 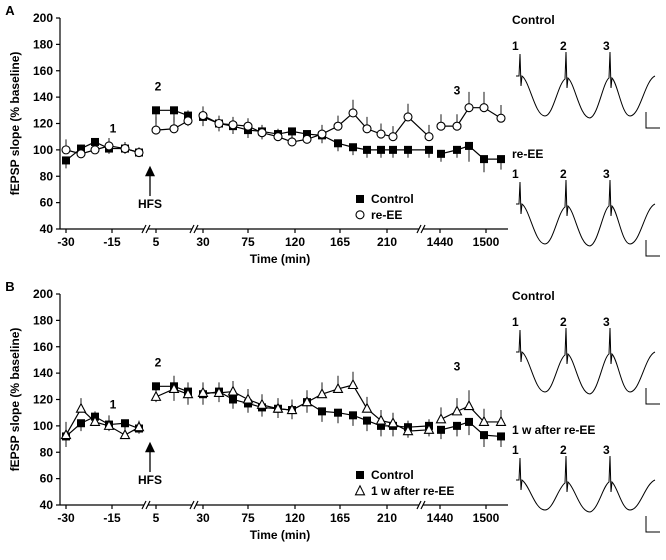 What do you see at coordinates (43, 320) in the screenshot?
I see `y-tick-label: 180` at bounding box center [43, 320].